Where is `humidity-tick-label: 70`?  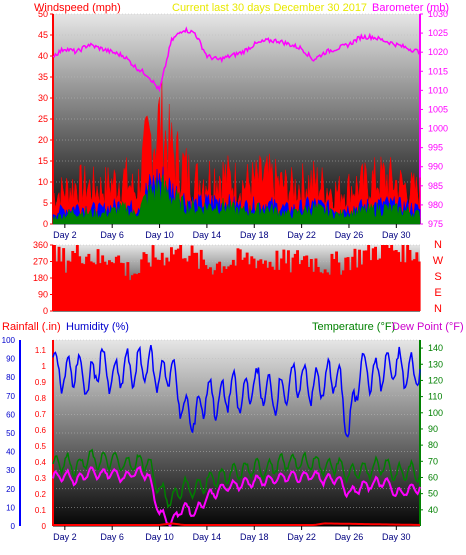
humidity-tick-label: 70 is located at coordinates (10, 396).